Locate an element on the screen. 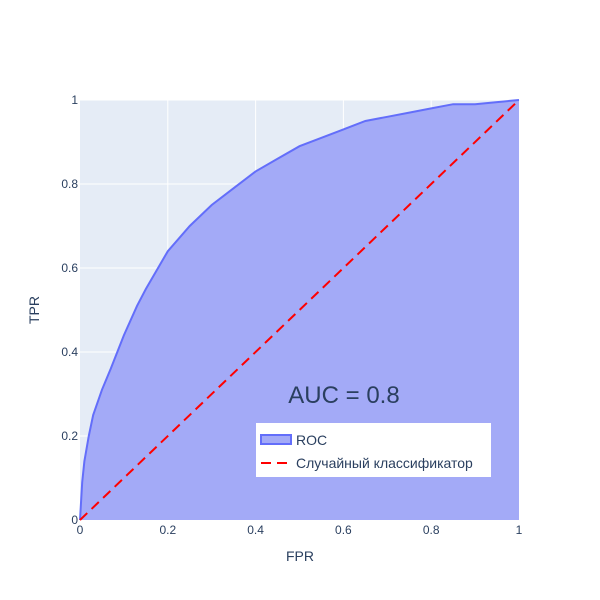  y-axis-title: TPR is located at coordinates (34, 310).